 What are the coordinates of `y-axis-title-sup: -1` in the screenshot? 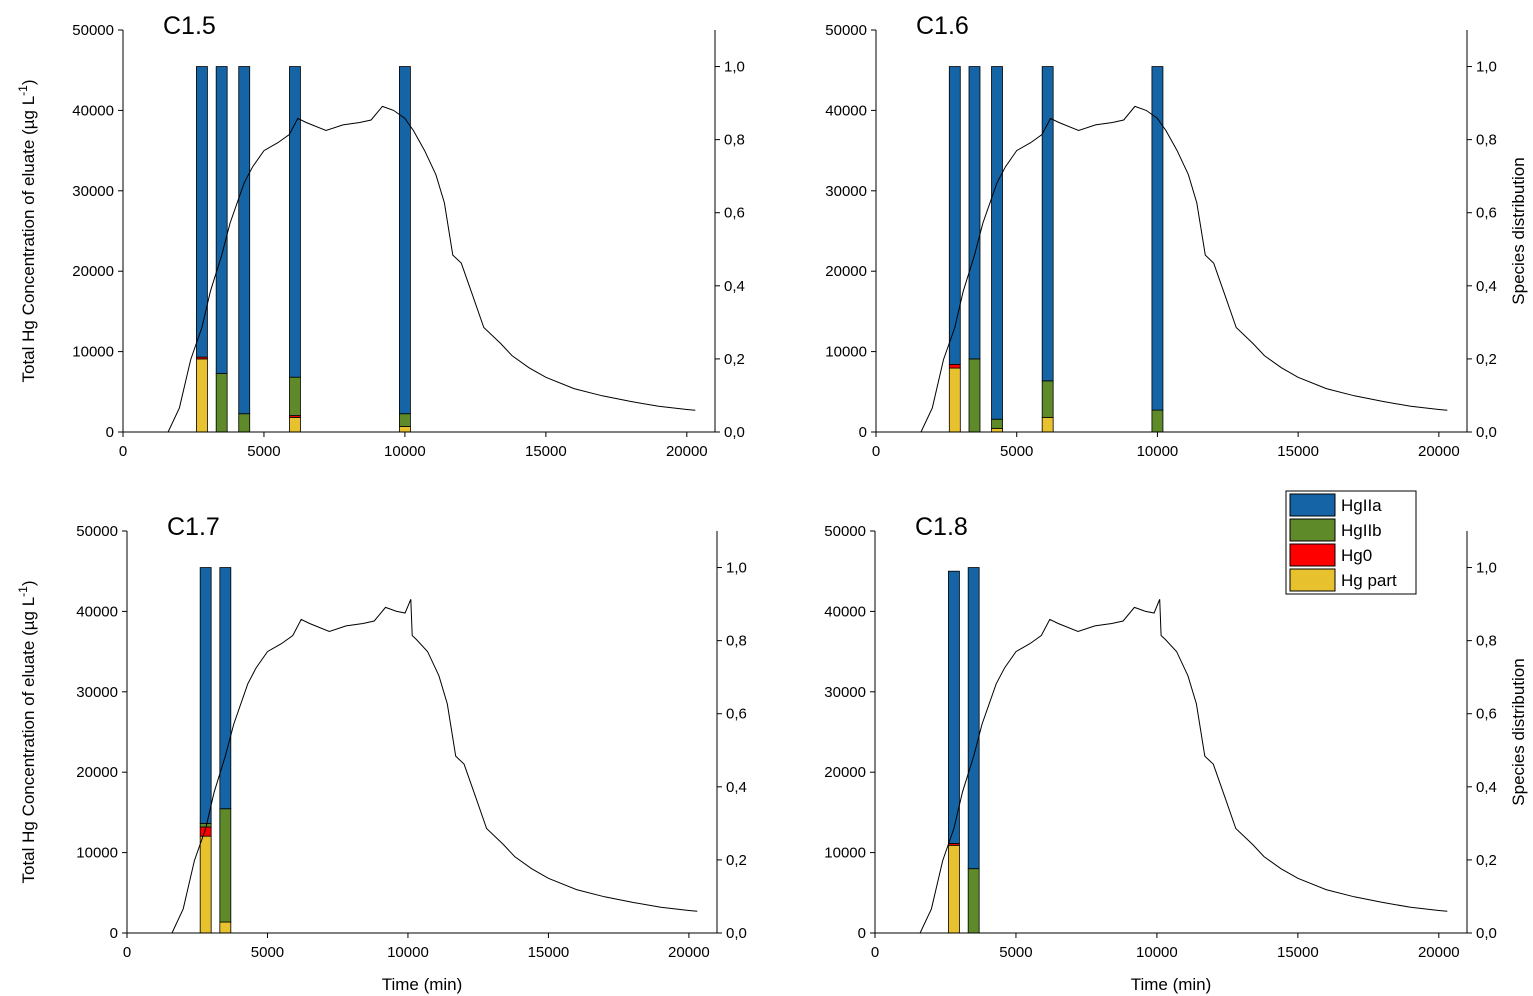 It's located at (23, 591).